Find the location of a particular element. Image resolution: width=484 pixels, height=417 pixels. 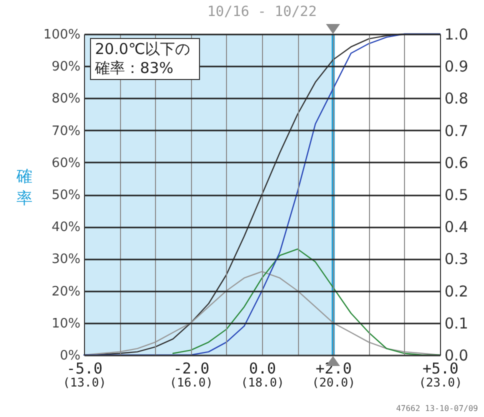

x2-tick-label: (18.0) is located at coordinates (262, 383).